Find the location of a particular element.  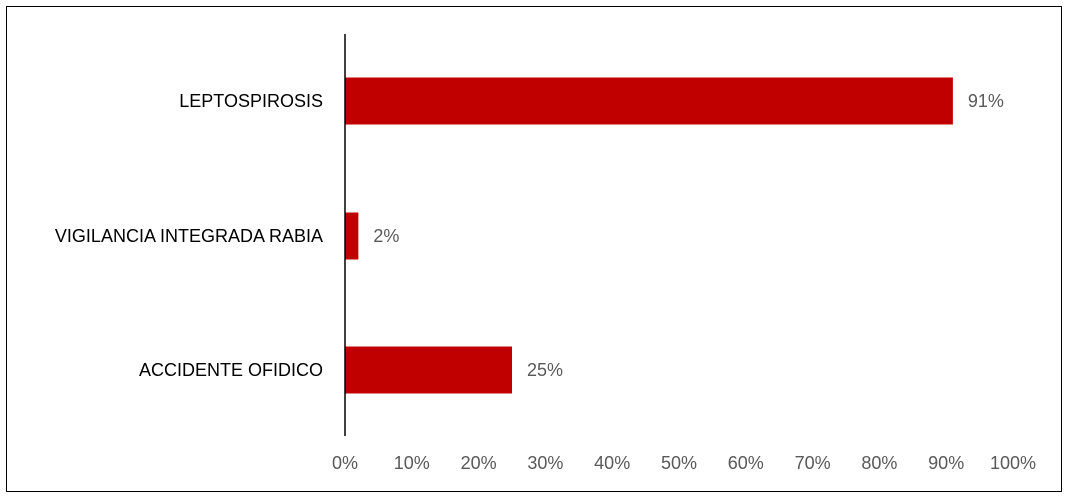

category-label: ACCIDENTE OFIDICO is located at coordinates (231, 370).